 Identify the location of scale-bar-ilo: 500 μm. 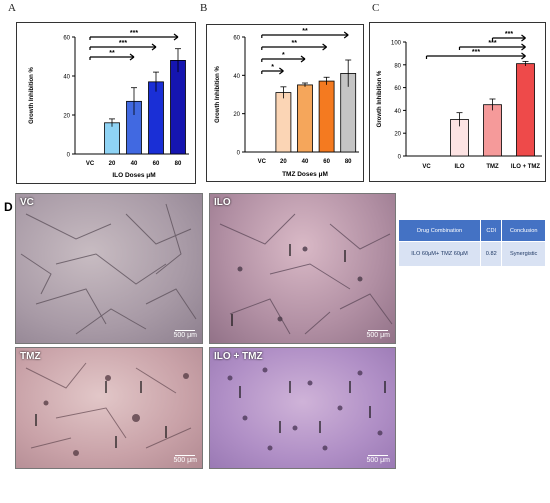
(378, 334).